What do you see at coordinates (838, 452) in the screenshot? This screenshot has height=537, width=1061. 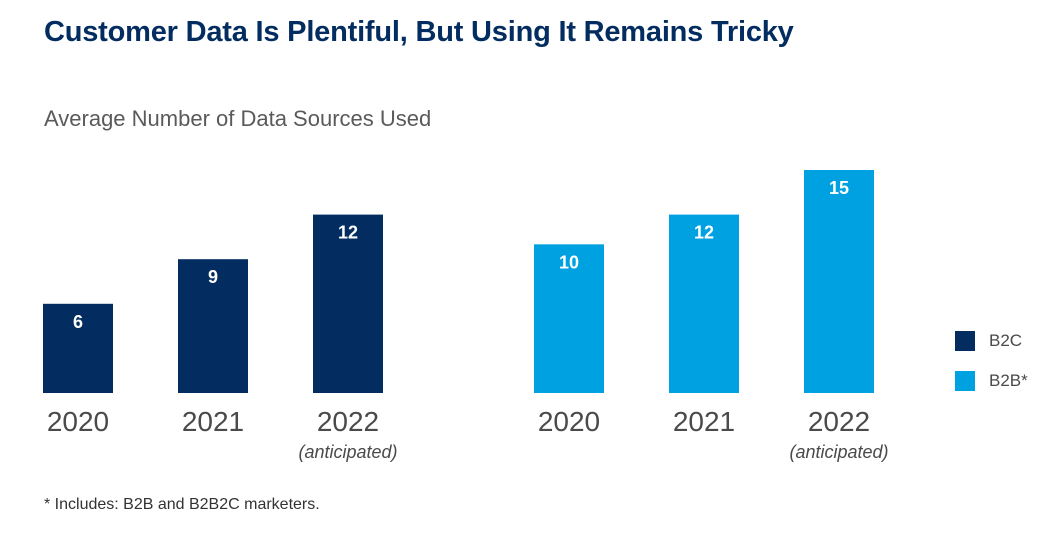 I see `x-tick-note-b2b-2022: (anticipated)` at bounding box center [838, 452].